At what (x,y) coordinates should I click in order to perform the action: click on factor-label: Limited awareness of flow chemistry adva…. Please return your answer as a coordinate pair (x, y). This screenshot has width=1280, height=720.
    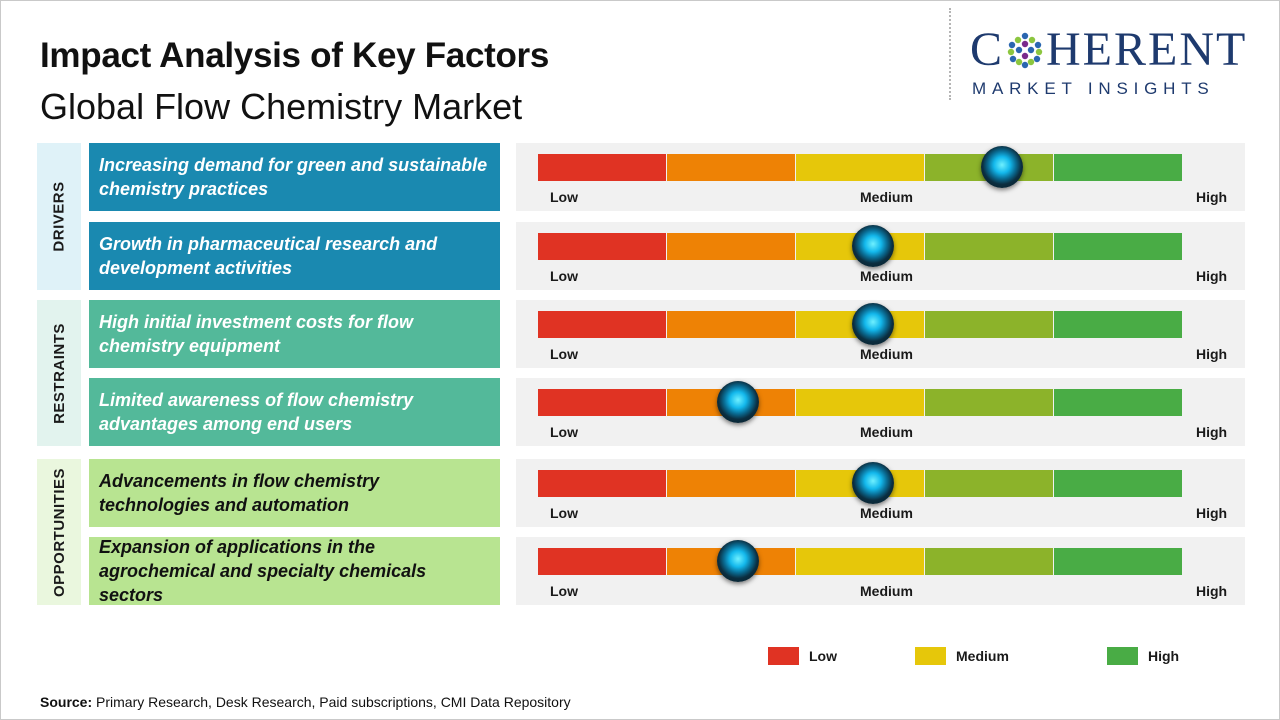
    Looking at the image, I should click on (294, 412).